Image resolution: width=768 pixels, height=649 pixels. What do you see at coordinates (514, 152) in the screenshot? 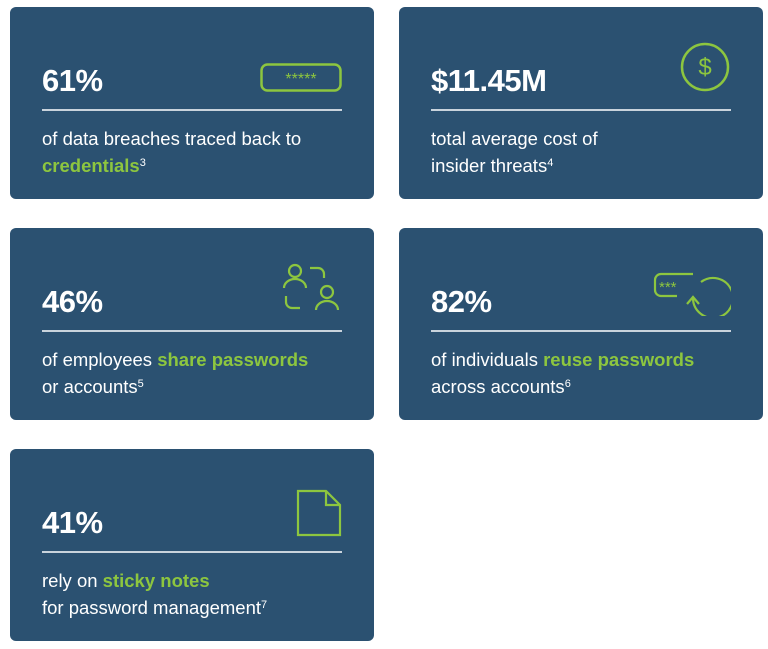
I see `stat-description: total average cost of insider threats4` at bounding box center [514, 152].